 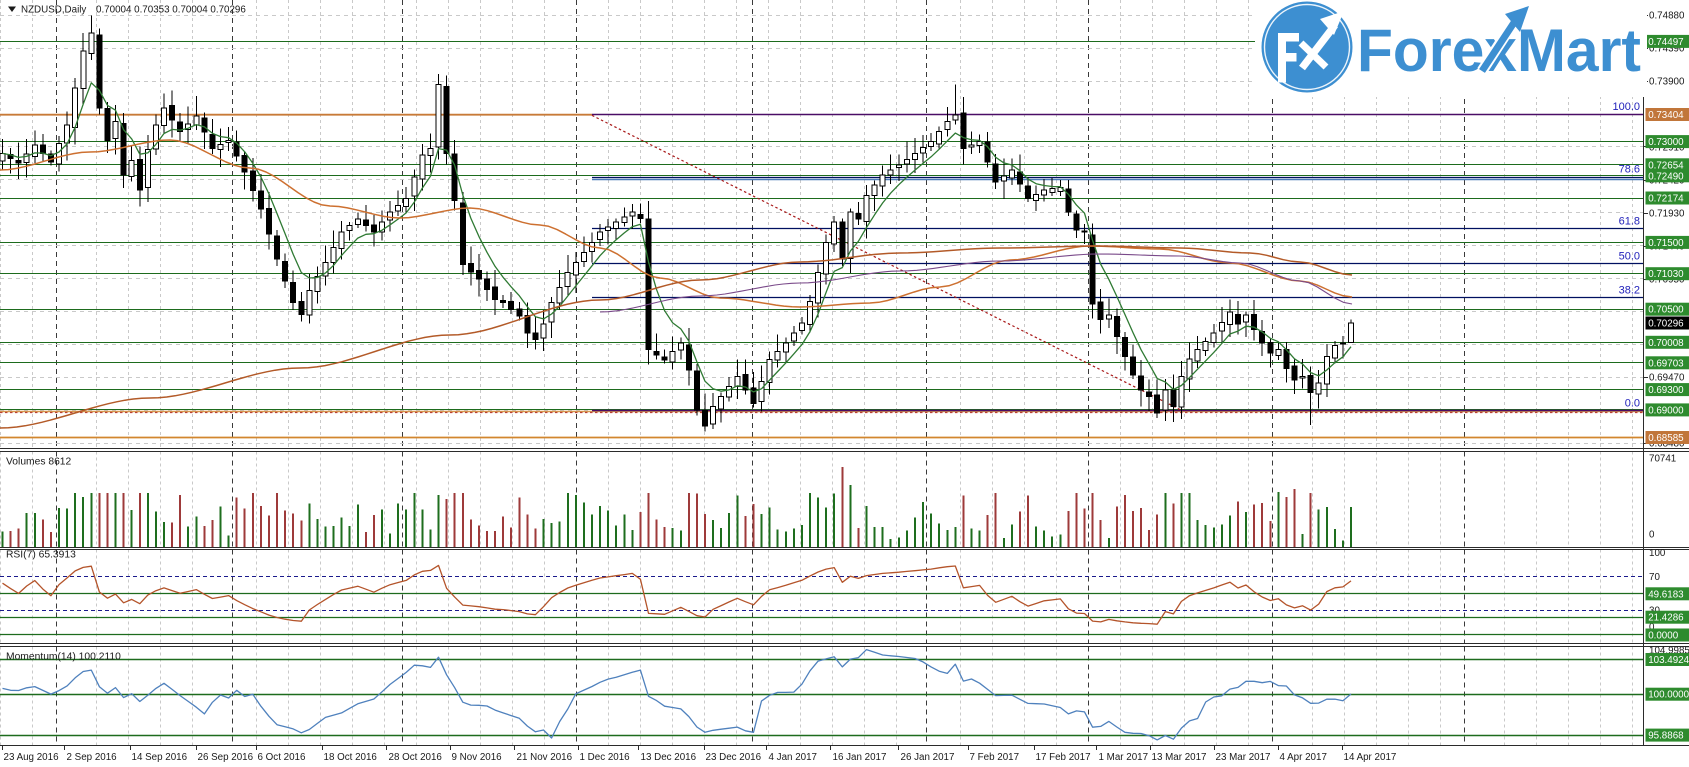 What do you see at coordinates (1668, 660) in the screenshot?
I see `svg-text: 103.4924` at bounding box center [1668, 660].